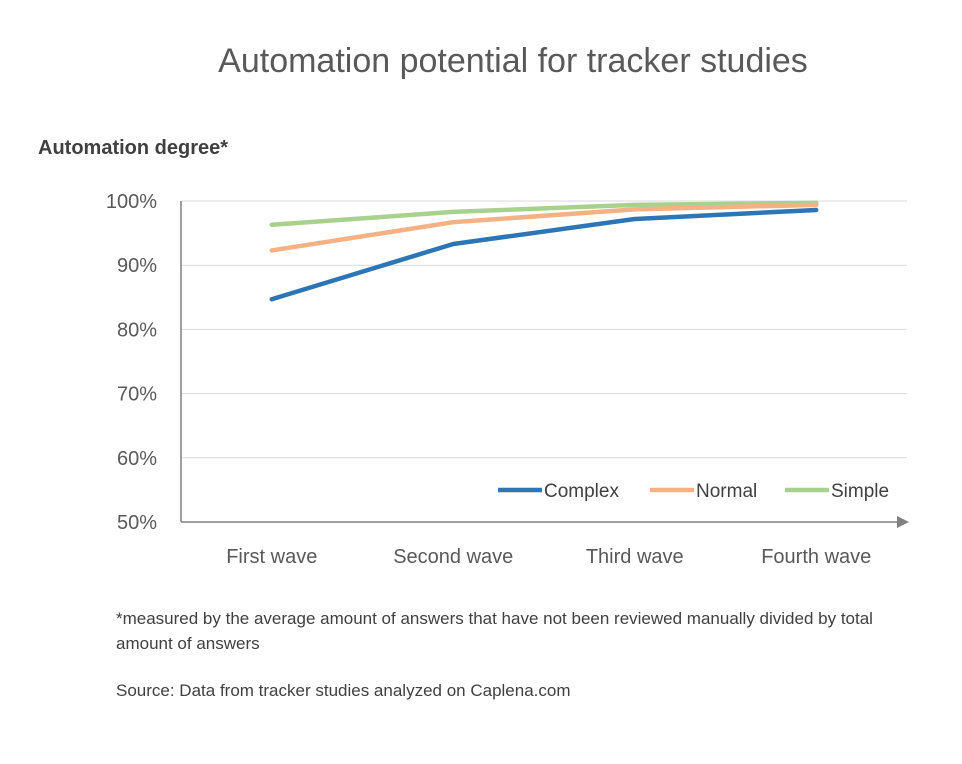  I want to click on legend: Complex Normal Simple, so click(693, 491).